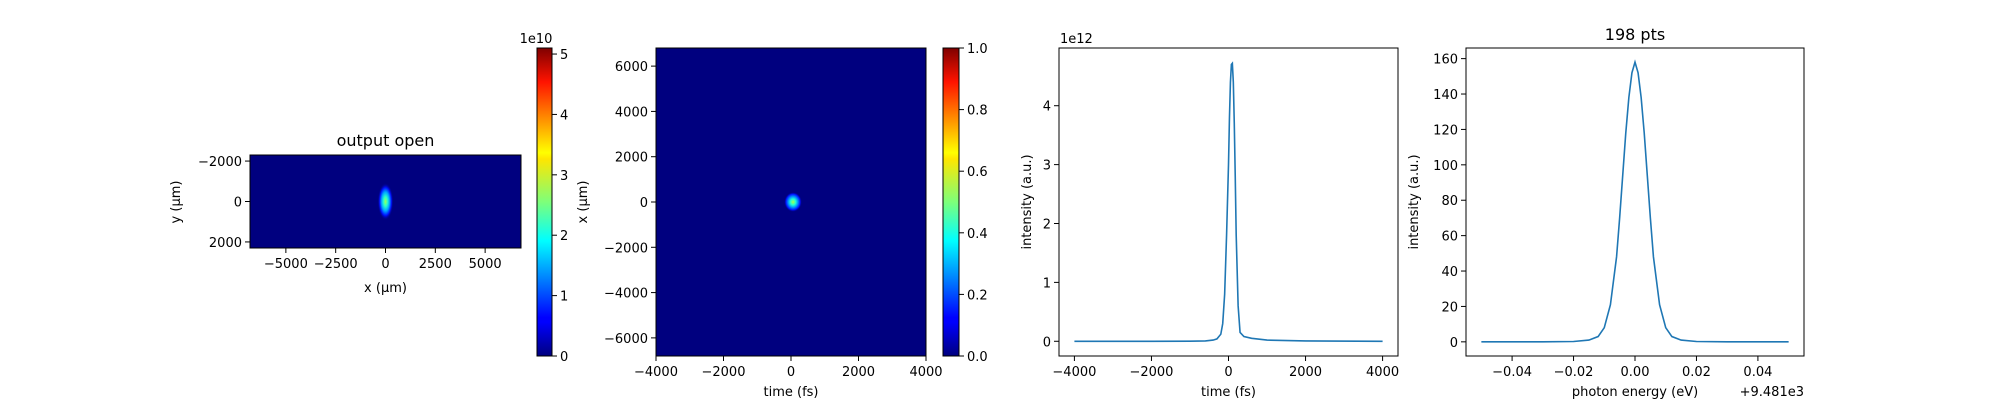 The width and height of the screenshot is (2000, 400). Describe the element at coordinates (564, 297) in the screenshot. I see `colorbar-1-tick-label: 1` at that location.